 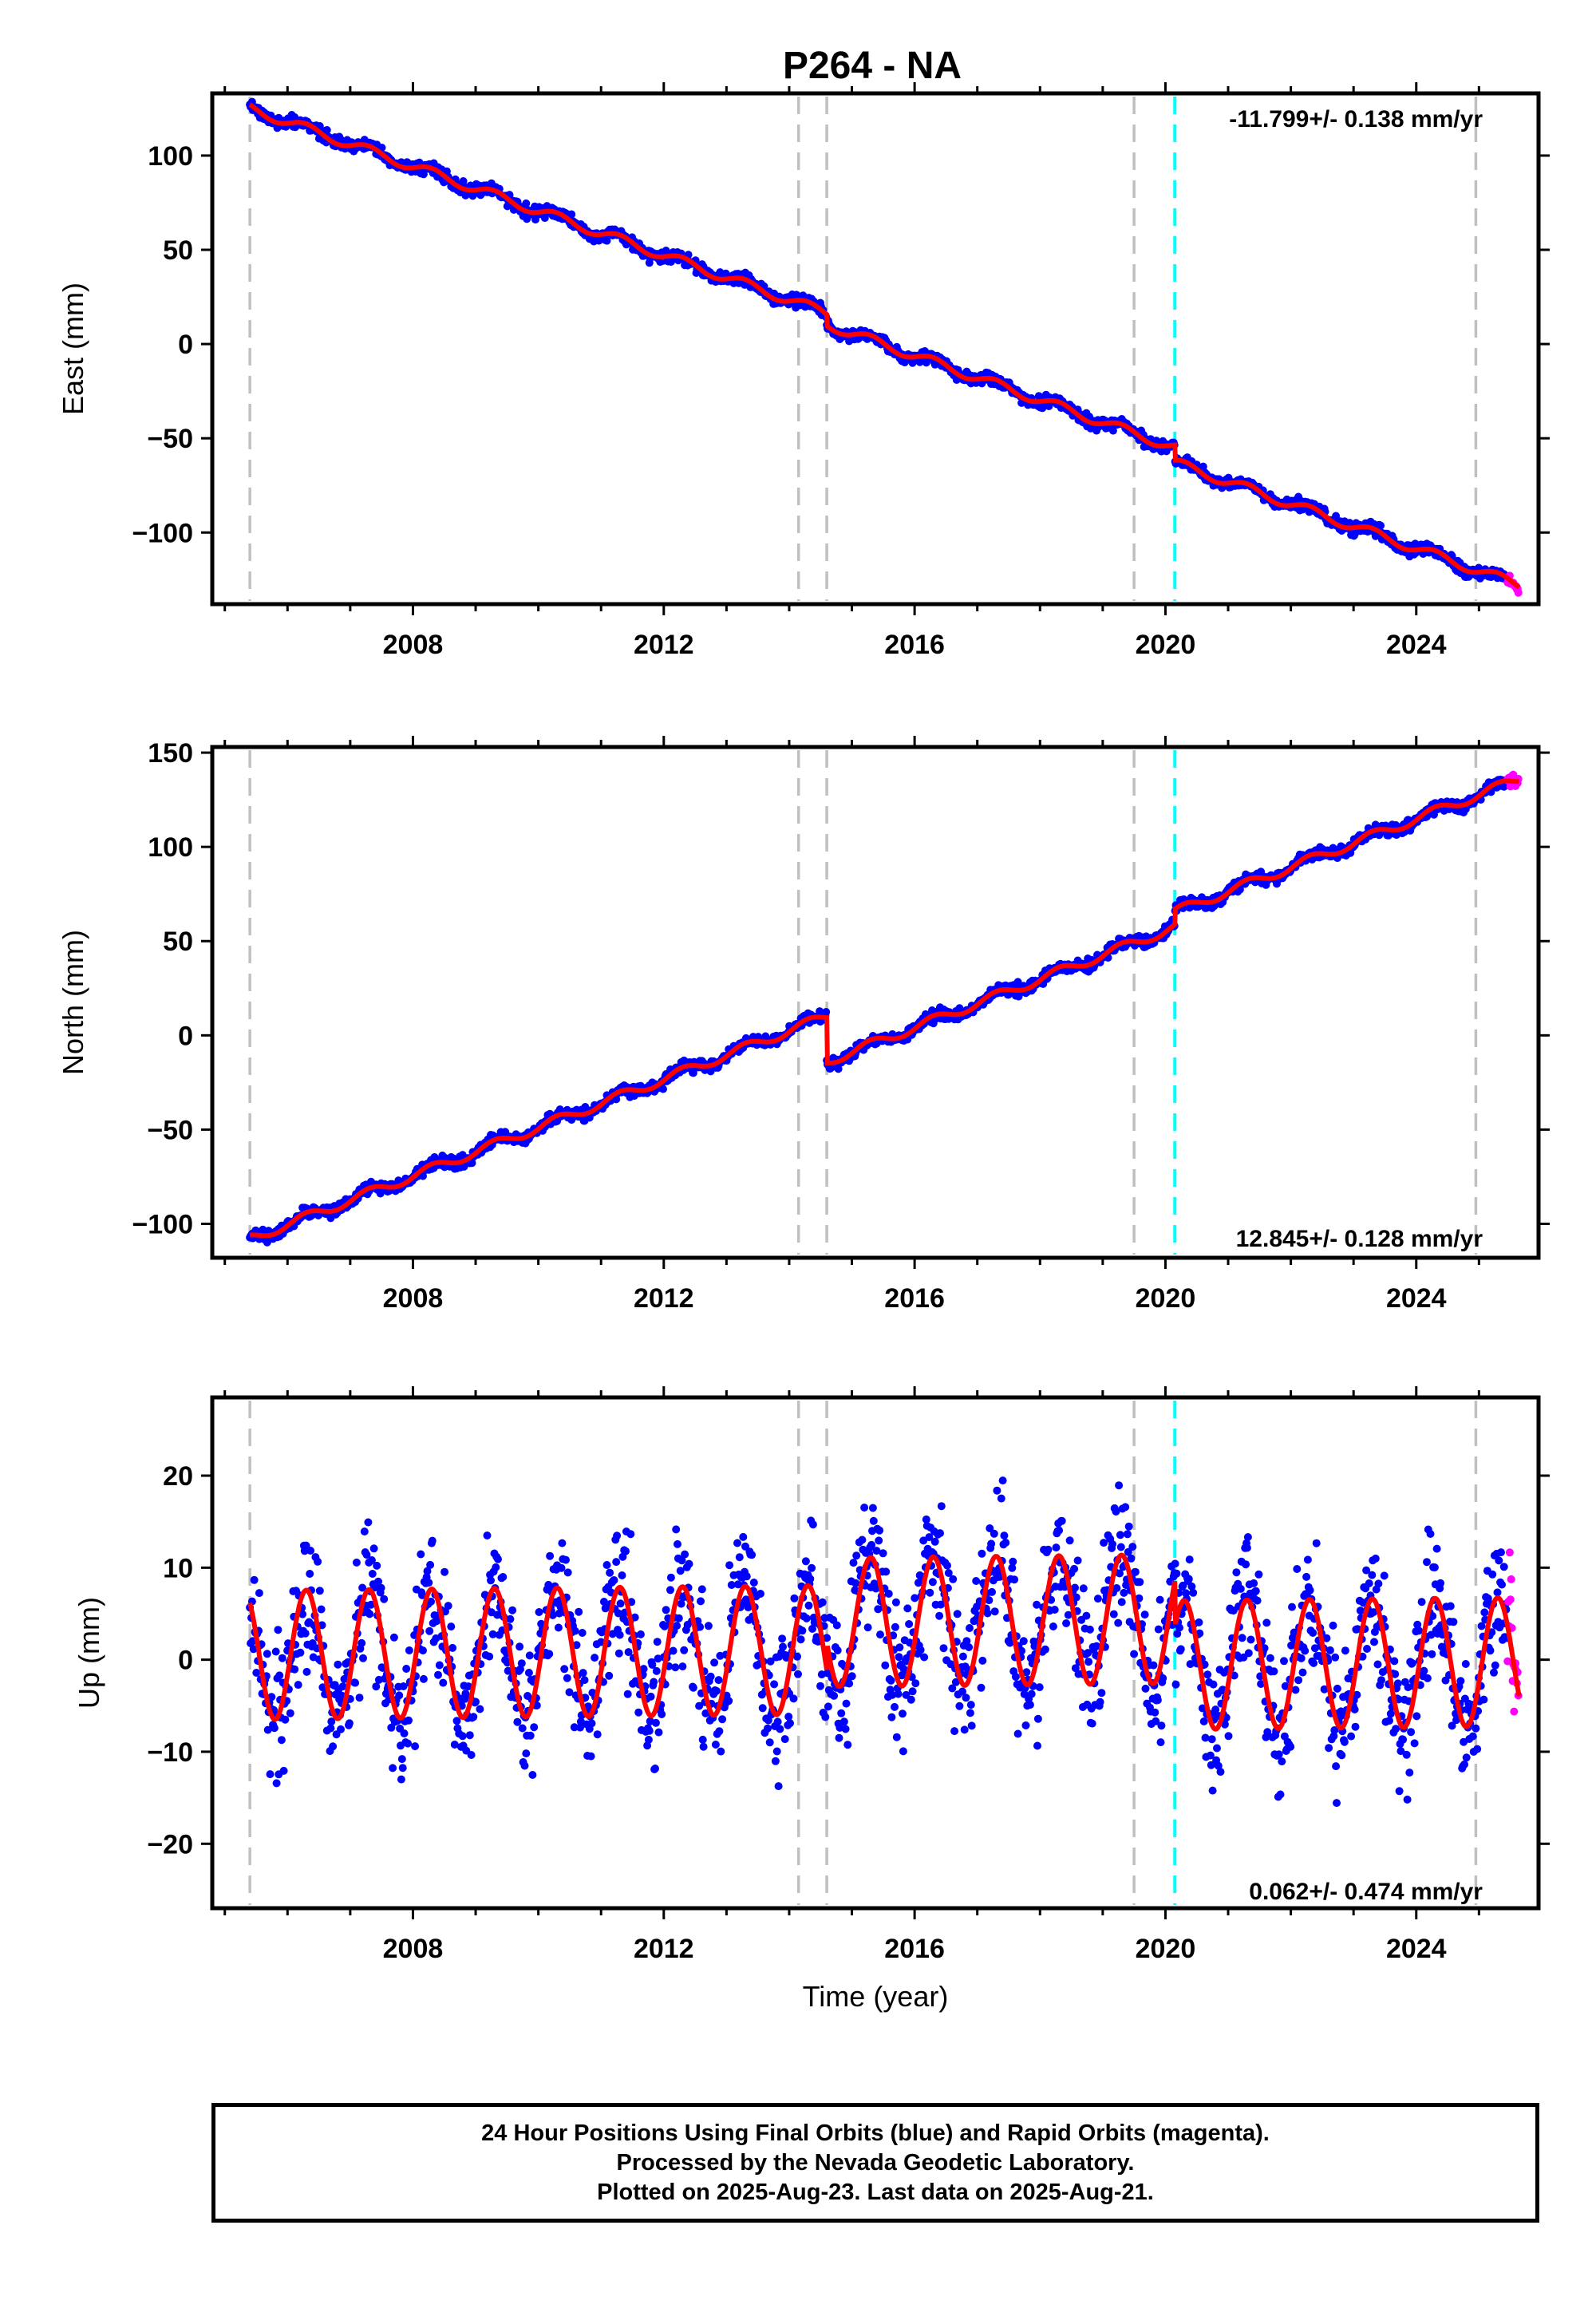 What do you see at coordinates (873, 66) in the screenshot?
I see `figure-title: P264 - NA` at bounding box center [873, 66].